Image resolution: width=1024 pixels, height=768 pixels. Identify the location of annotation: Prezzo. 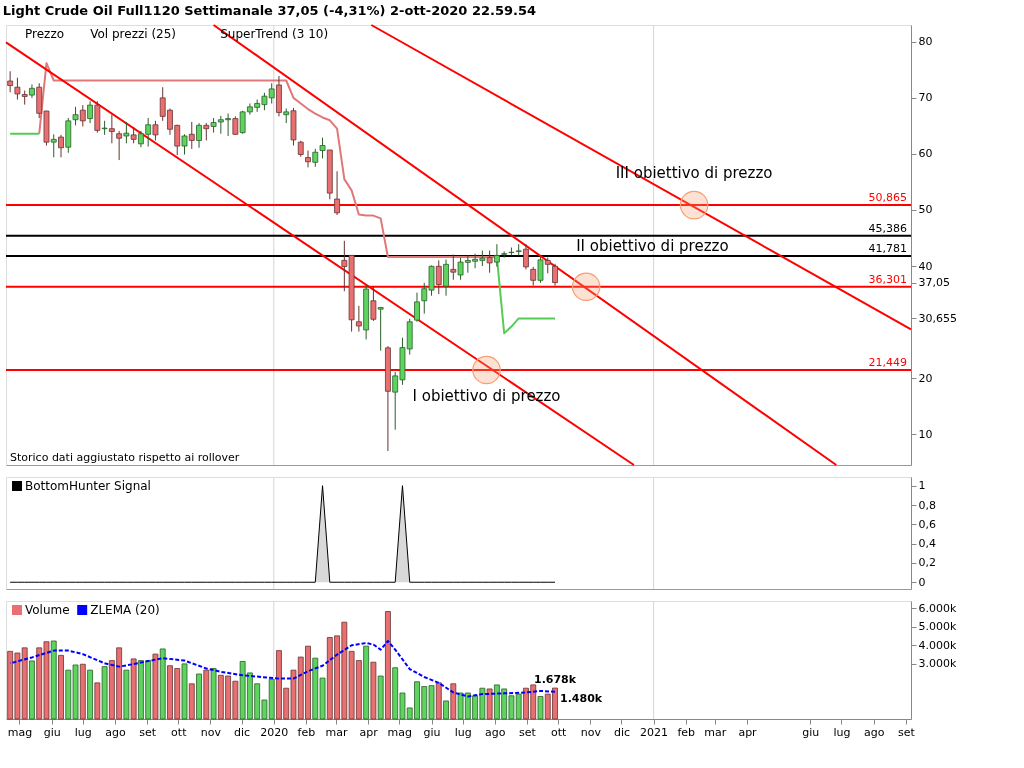
(45, 34).